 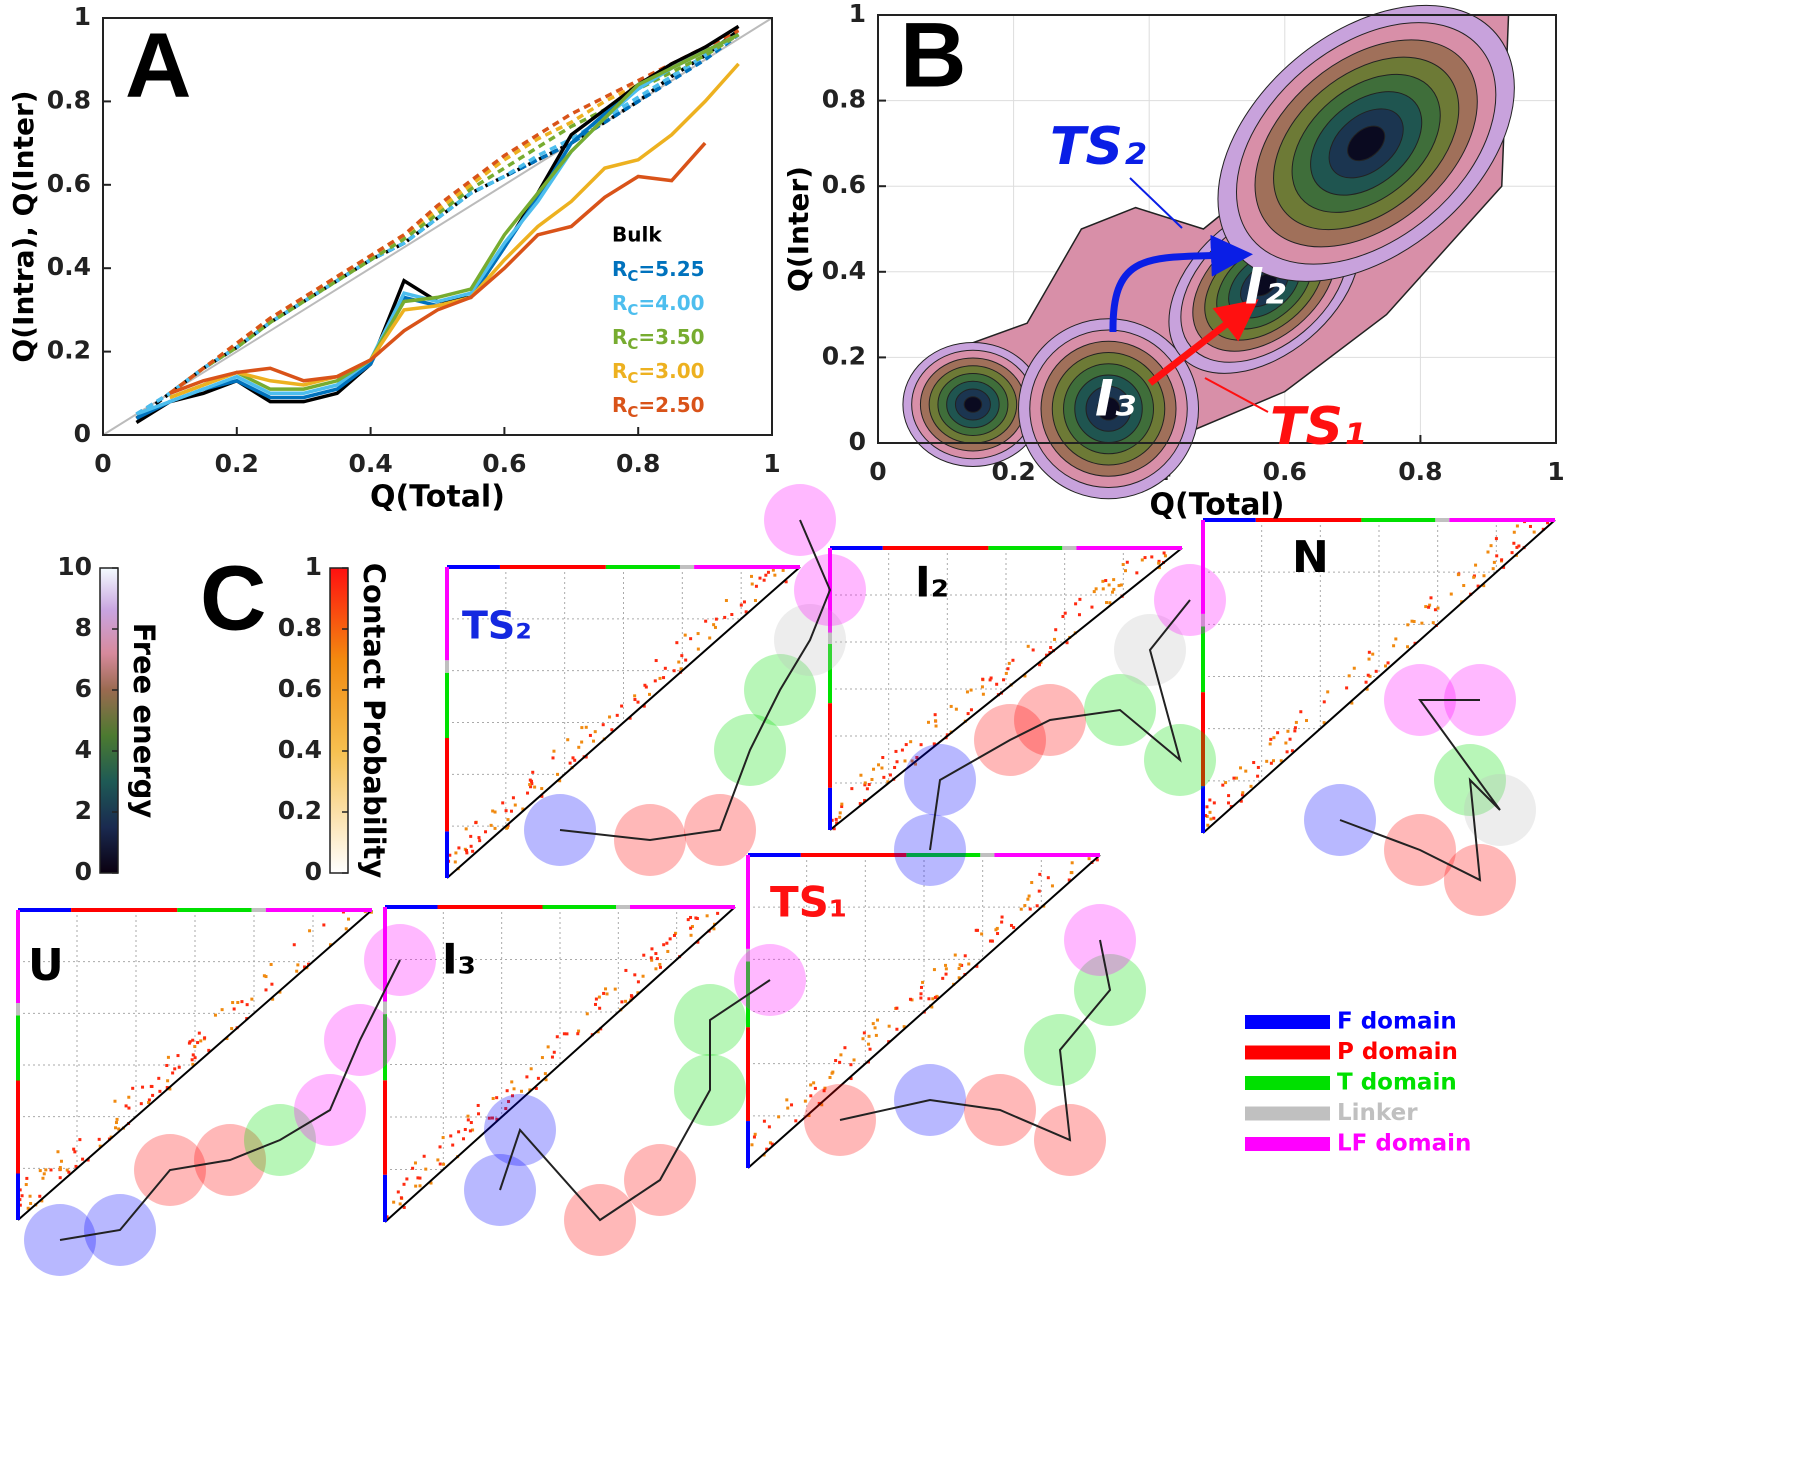 I want to click on legend-entry: RC=3.50, so click(x=658, y=339).